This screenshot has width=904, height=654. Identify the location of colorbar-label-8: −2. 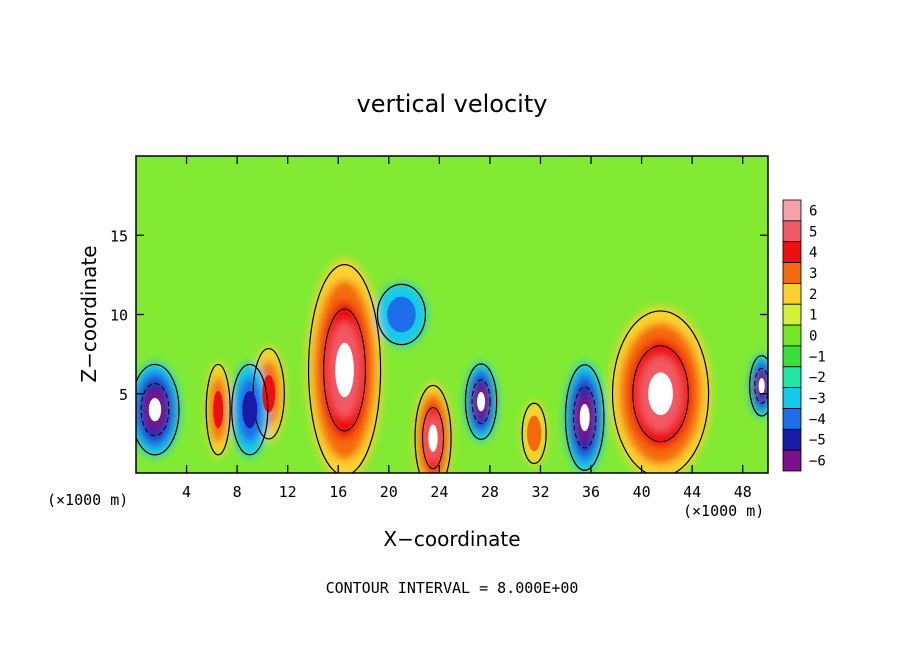
(817, 378).